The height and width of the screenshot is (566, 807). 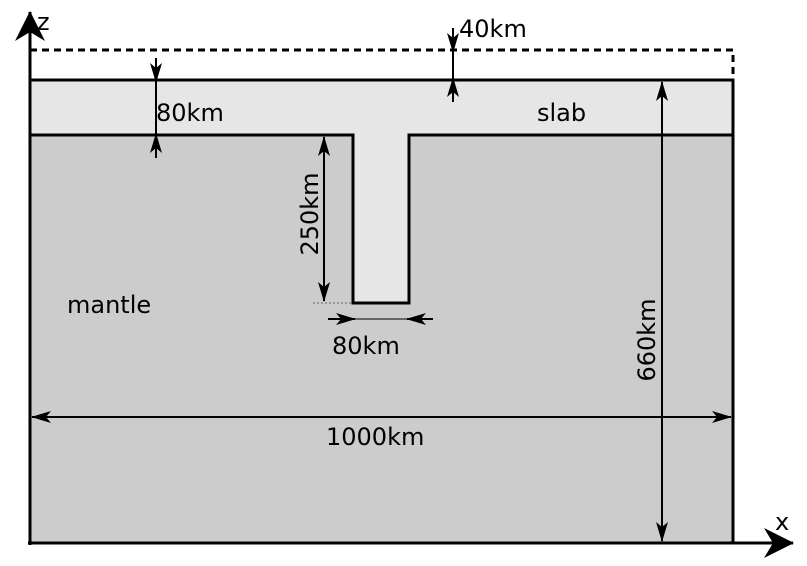 What do you see at coordinates (43, 22) in the screenshot?
I see `z-axis-label: z` at bounding box center [43, 22].